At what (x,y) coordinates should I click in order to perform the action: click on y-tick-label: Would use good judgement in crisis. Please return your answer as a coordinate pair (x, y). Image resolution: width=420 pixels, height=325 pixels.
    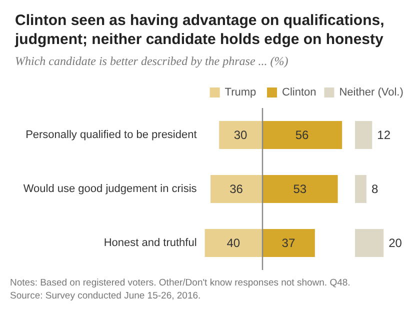
    Looking at the image, I should click on (110, 189).